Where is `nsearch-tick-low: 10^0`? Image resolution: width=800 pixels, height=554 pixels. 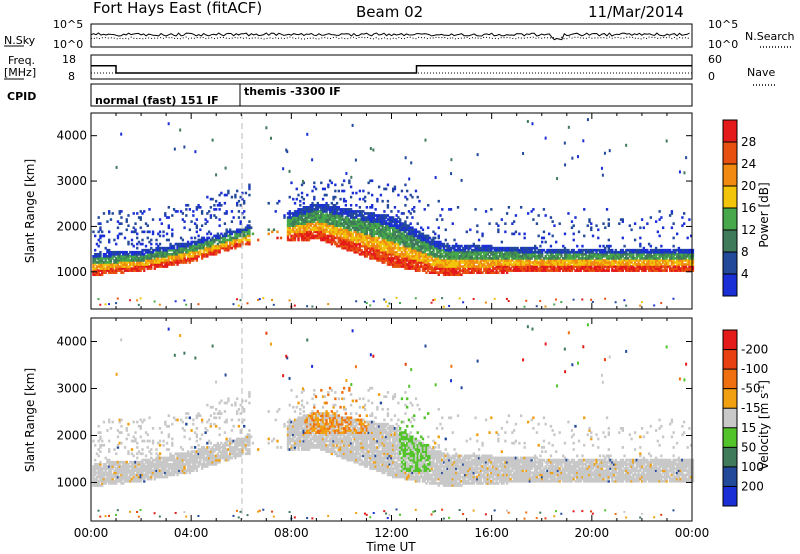
nsearch-tick-low: 10^0 is located at coordinates (723, 44).